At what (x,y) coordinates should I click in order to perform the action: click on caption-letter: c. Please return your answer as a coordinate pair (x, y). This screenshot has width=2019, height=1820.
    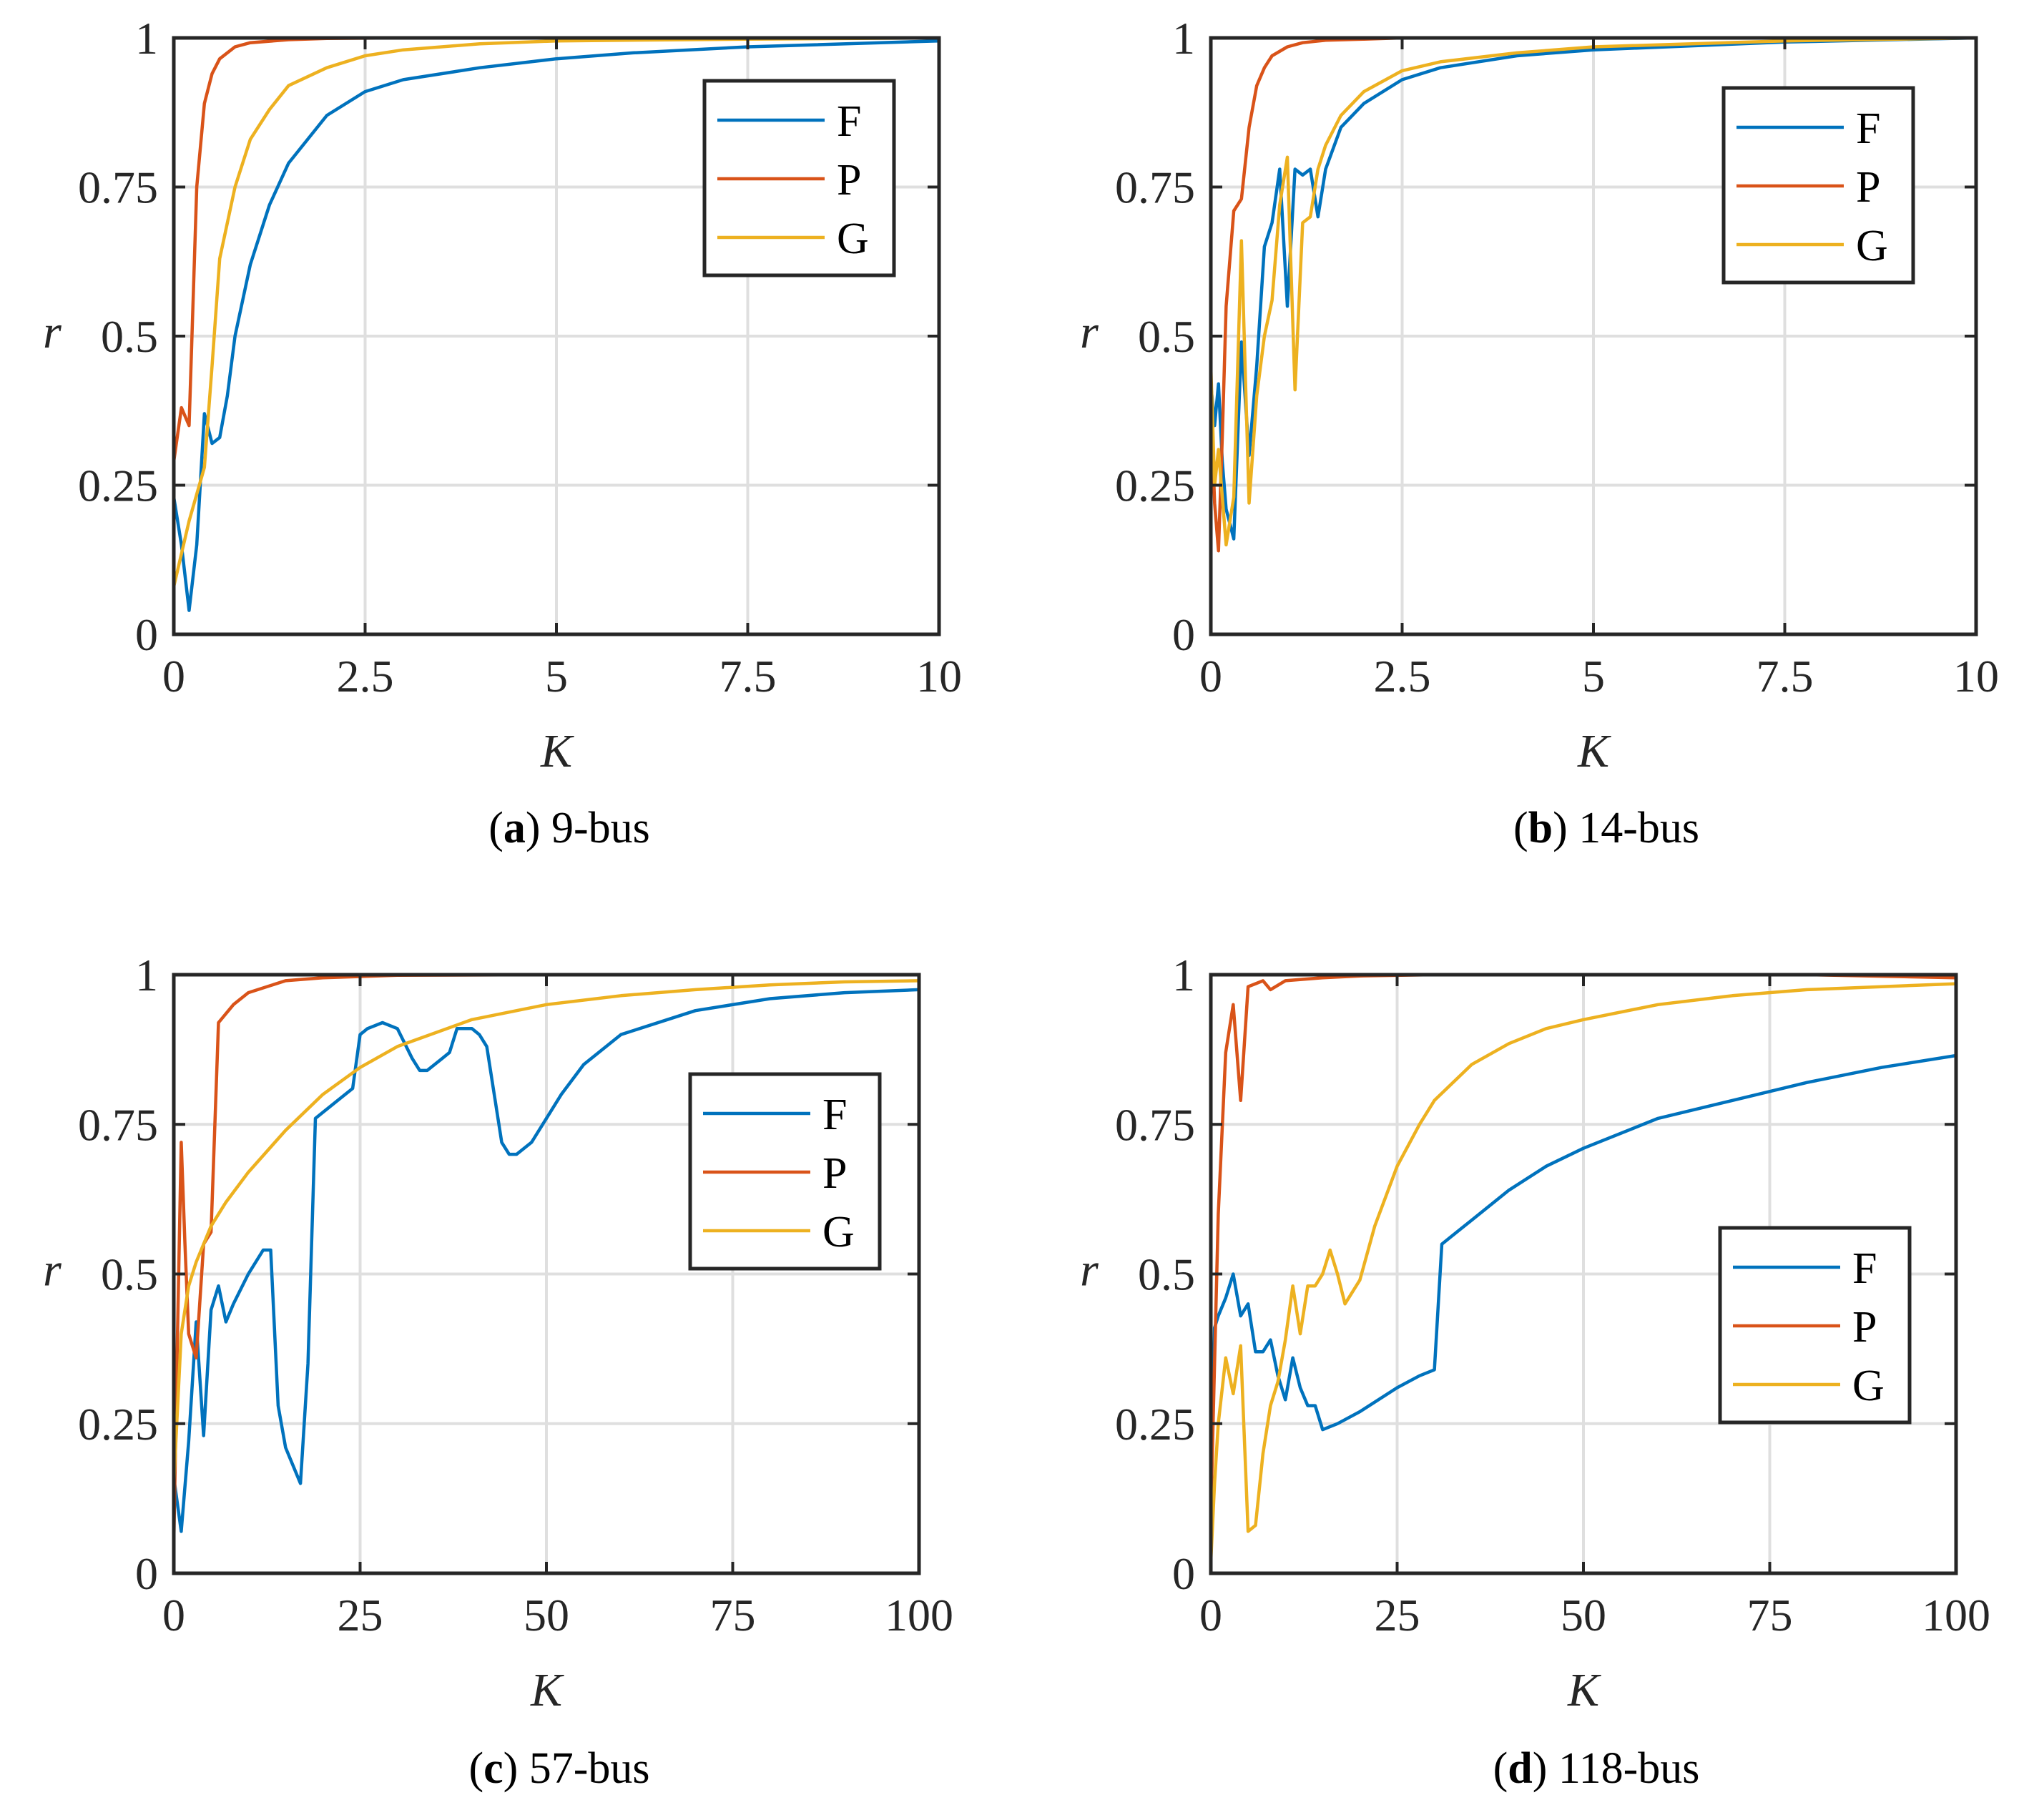
    Looking at the image, I should click on (493, 1768).